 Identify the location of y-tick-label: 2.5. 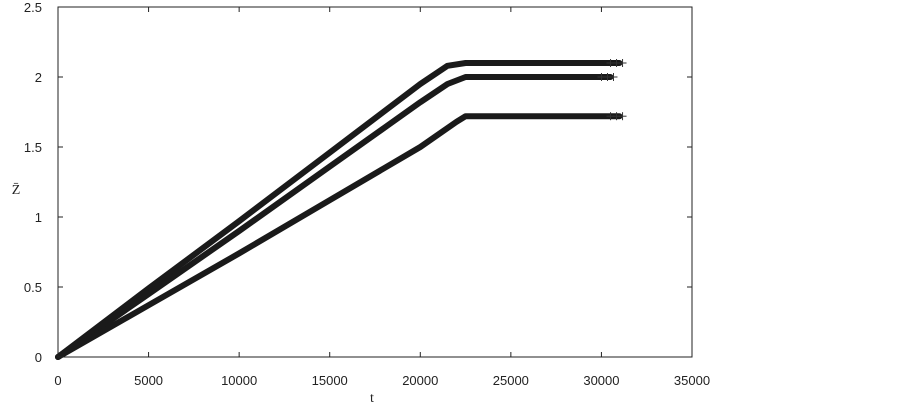
(33, 7).